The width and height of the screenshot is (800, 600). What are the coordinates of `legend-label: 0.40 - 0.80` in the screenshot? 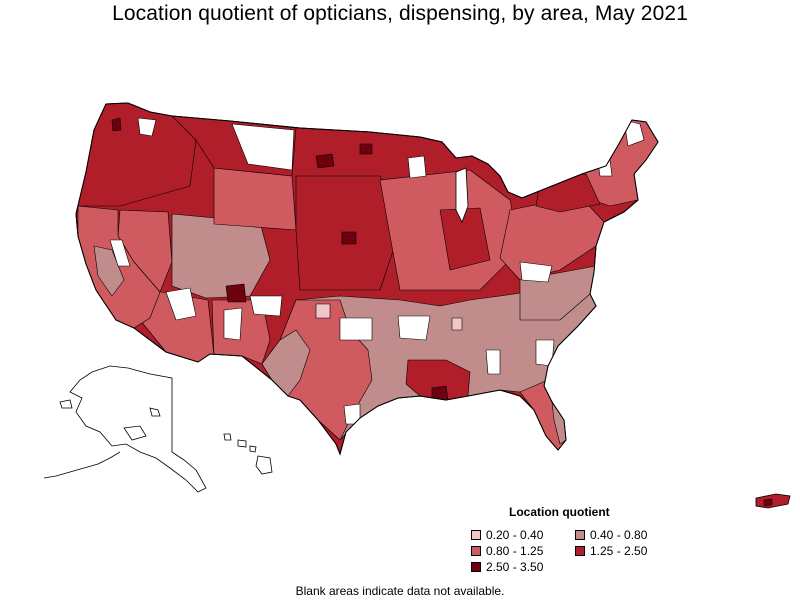 It's located at (619, 535).